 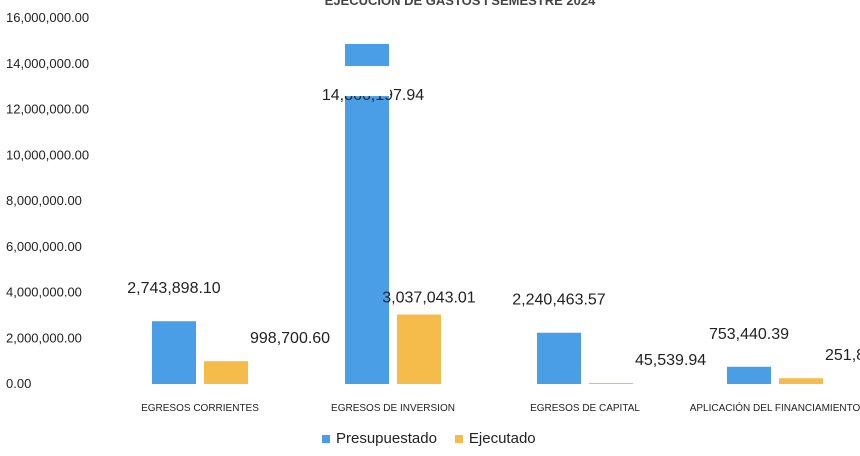 What do you see at coordinates (367, 81) in the screenshot?
I see `axis-break` at bounding box center [367, 81].